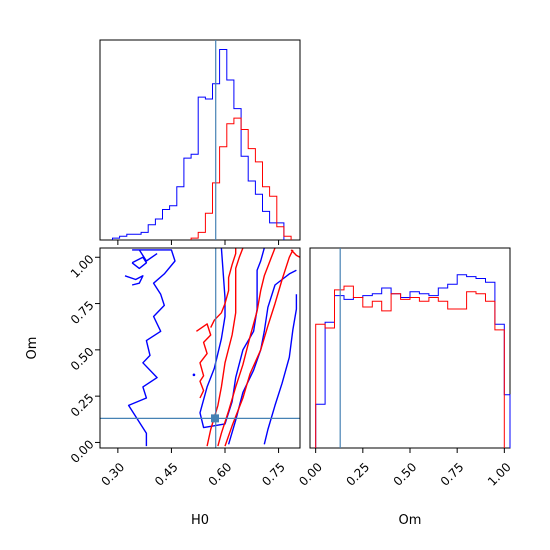 This screenshot has width=550, height=550. I want to click on om-marginal-tick-label-0: 0.00, so click(310, 474).